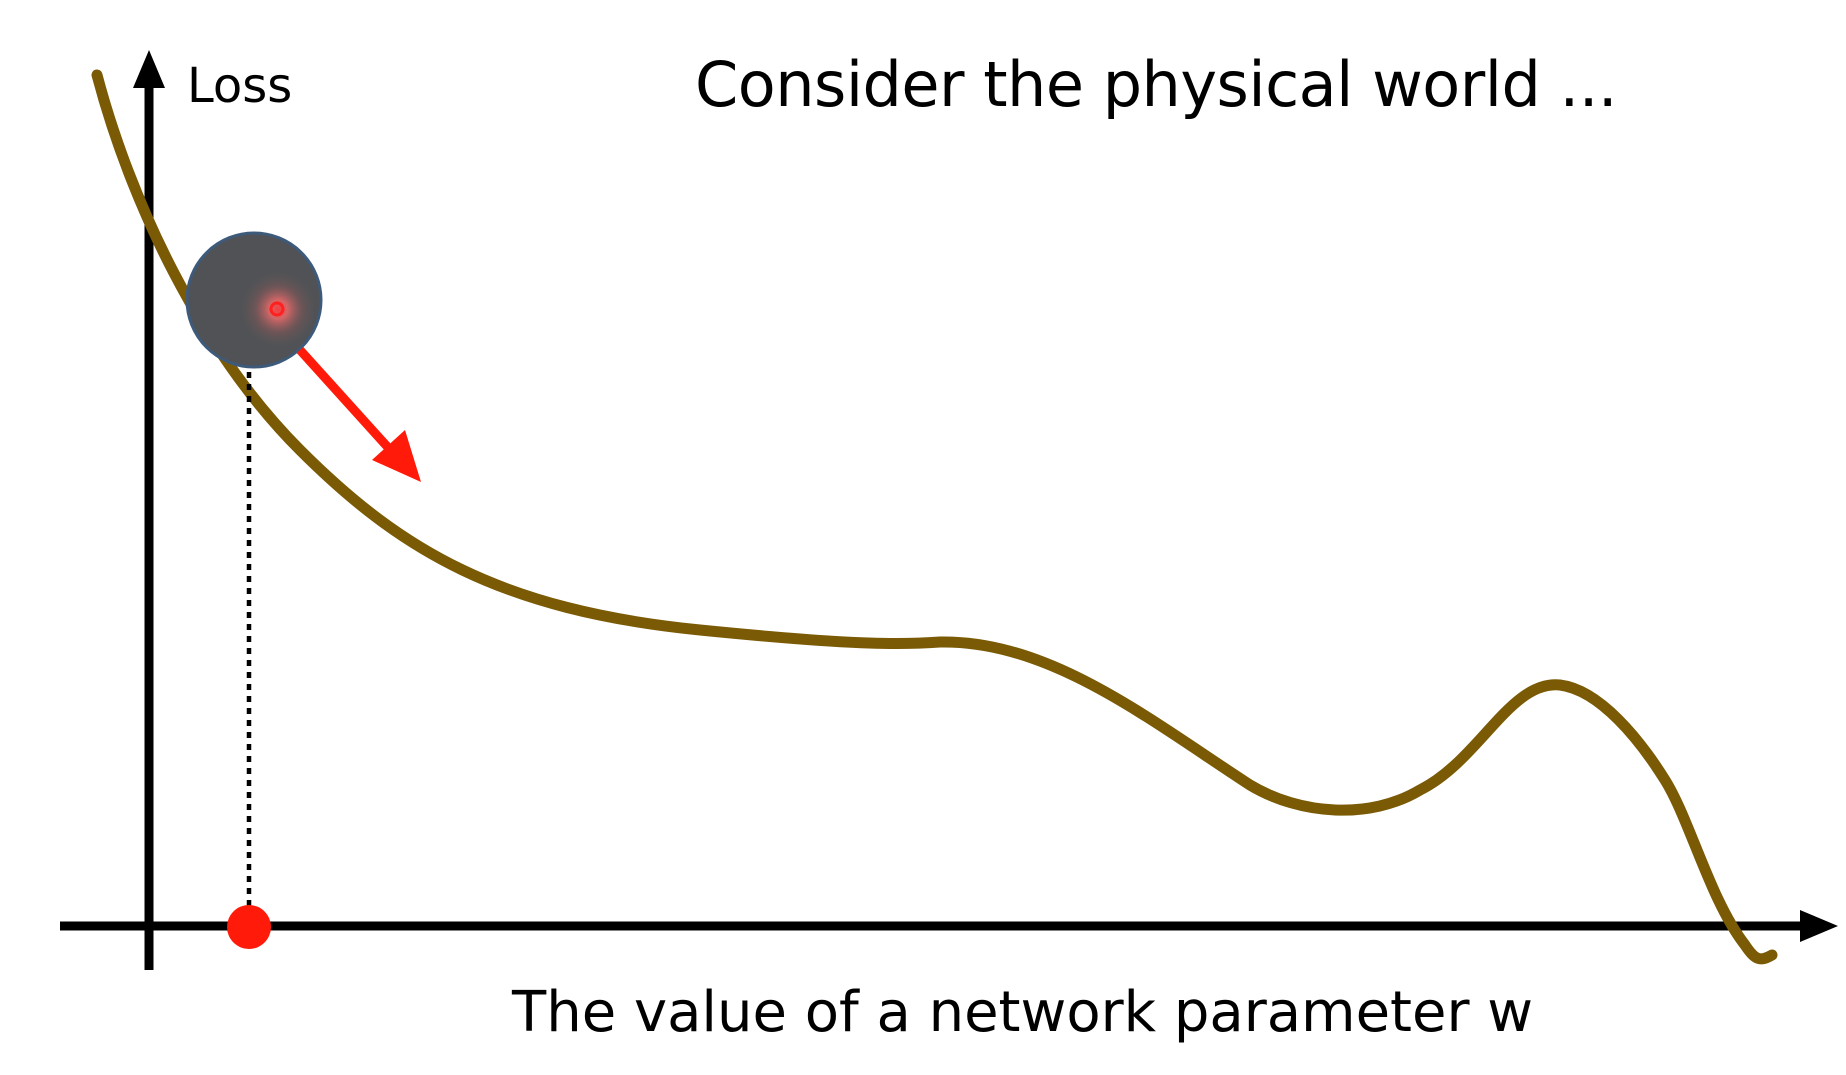 Image resolution: width=1846 pixels, height=1075 pixels. Describe the element at coordinates (254, 300) in the screenshot. I see `ball-icon` at that location.